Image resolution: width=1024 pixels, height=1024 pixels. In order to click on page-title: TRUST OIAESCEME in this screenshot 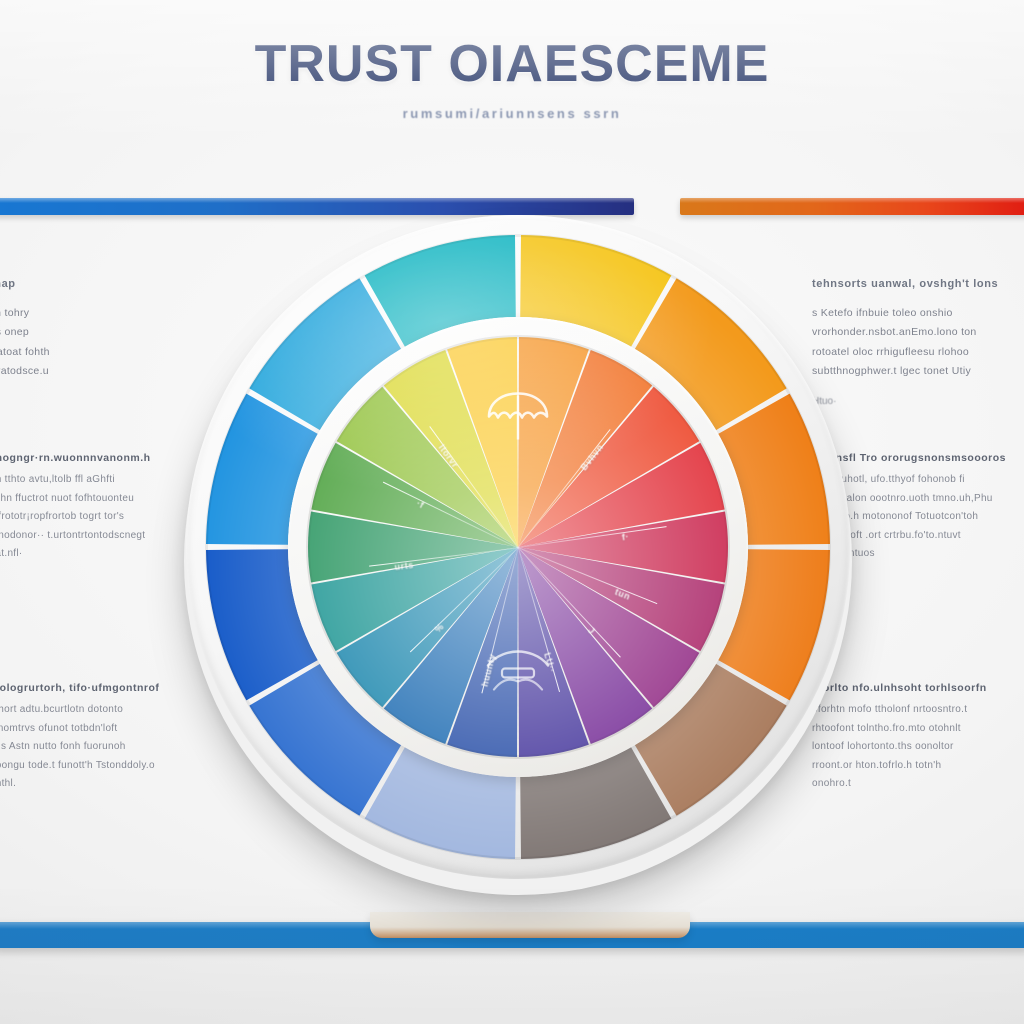, I will do `click(512, 64)`.